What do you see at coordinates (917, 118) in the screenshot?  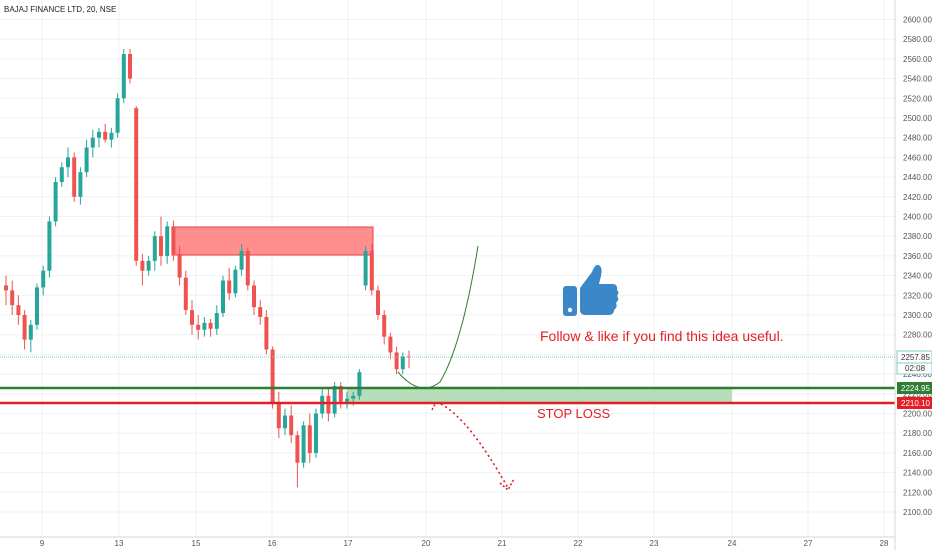 I see `price-tick-label: 2500.00` at bounding box center [917, 118].